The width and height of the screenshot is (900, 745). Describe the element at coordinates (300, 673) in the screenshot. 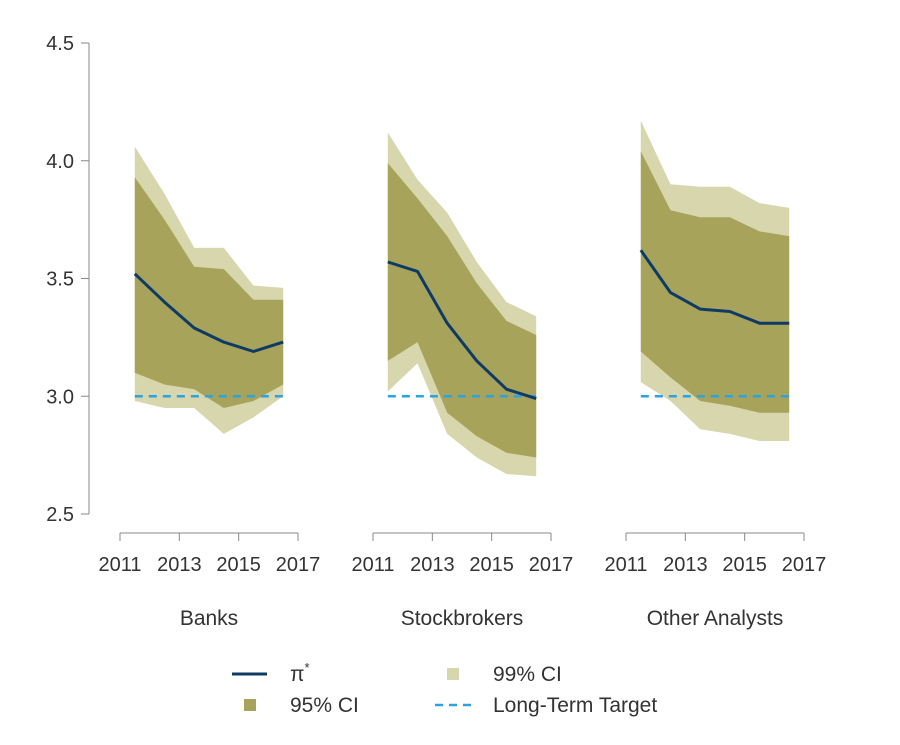

I see `legend-label: π*` at that location.